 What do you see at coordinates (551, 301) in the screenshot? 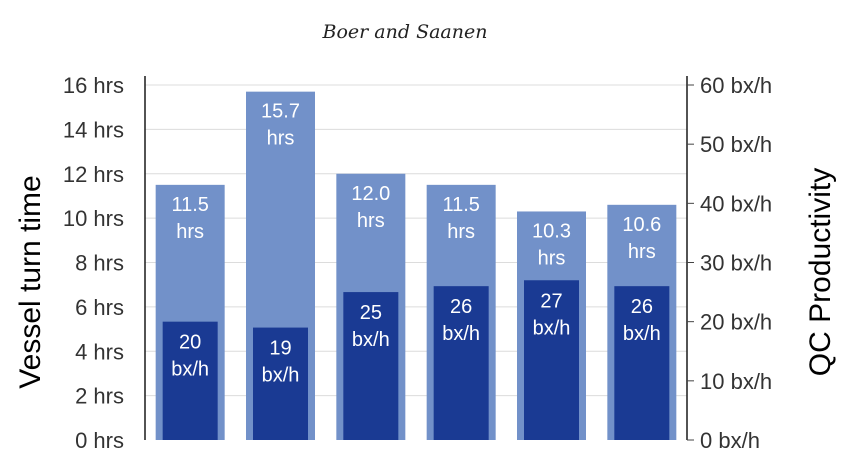
I see `productivity-value-label: 27` at bounding box center [551, 301].